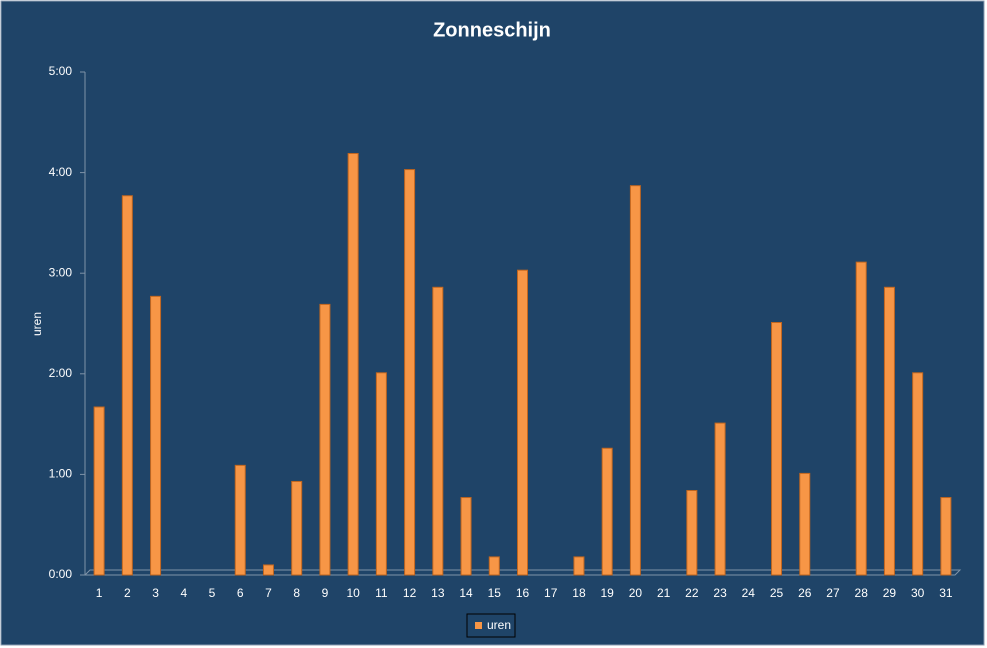 Image resolution: width=987 pixels, height=648 pixels. What do you see at coordinates (523, 593) in the screenshot?
I see `x-tick-label: 16` at bounding box center [523, 593].